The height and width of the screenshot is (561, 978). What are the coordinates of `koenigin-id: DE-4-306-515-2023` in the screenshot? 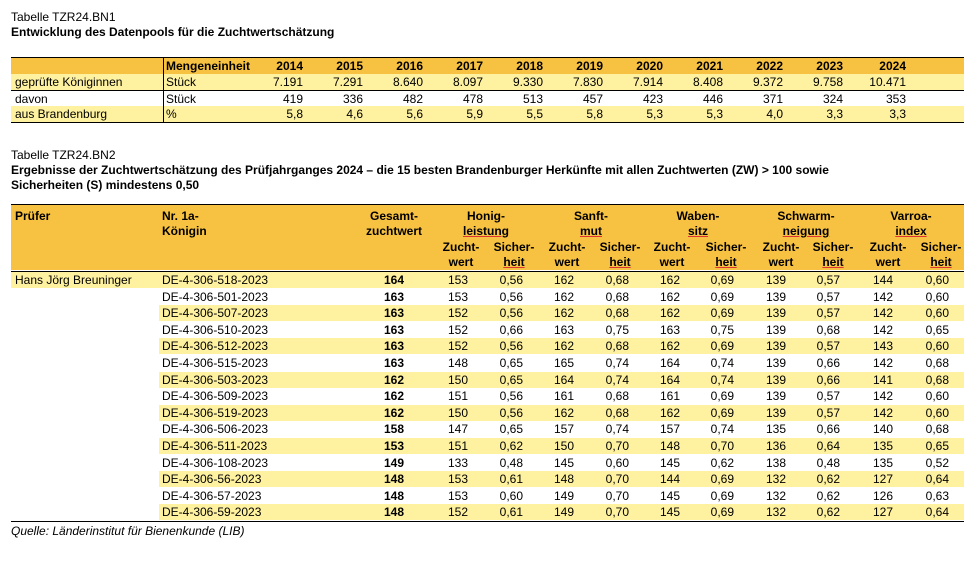 It's located at (215, 363).